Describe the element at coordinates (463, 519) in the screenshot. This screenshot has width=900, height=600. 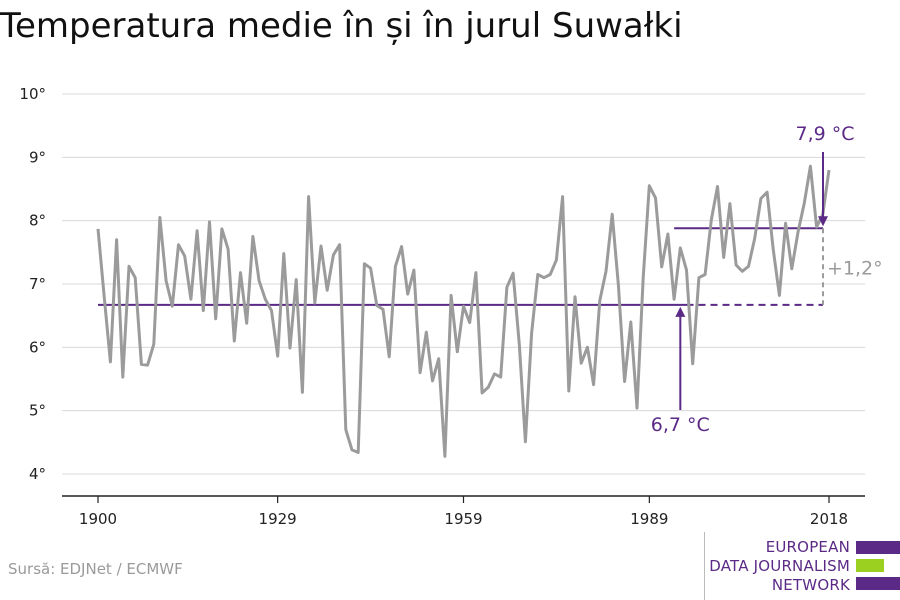
I see `x-tick-label: 1959` at that location.